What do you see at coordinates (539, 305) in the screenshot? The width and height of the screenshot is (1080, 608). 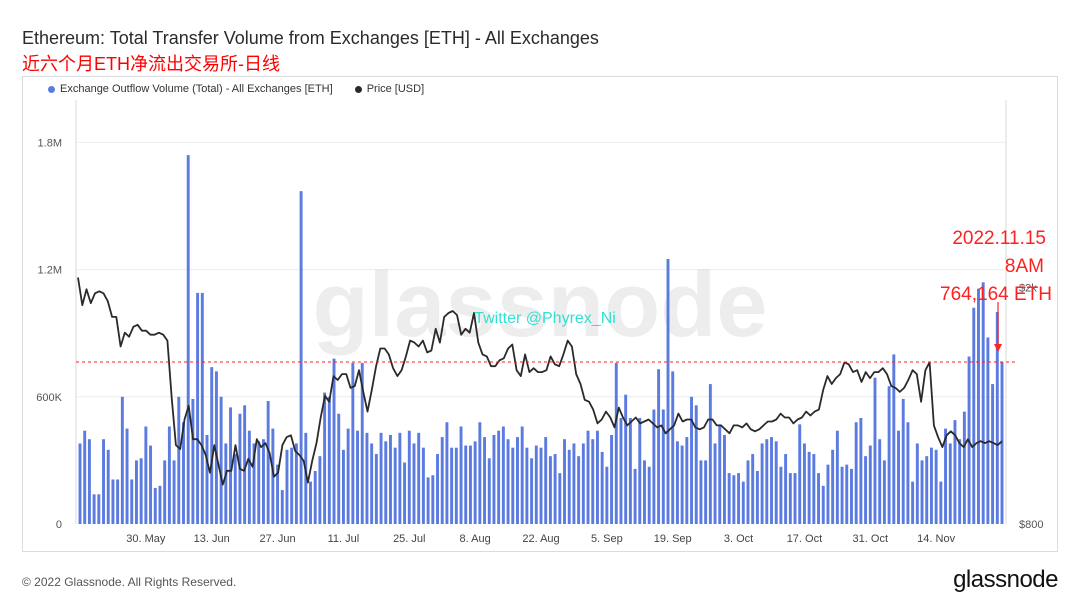 I see `glassnode-watermark: glassnode` at bounding box center [539, 305].